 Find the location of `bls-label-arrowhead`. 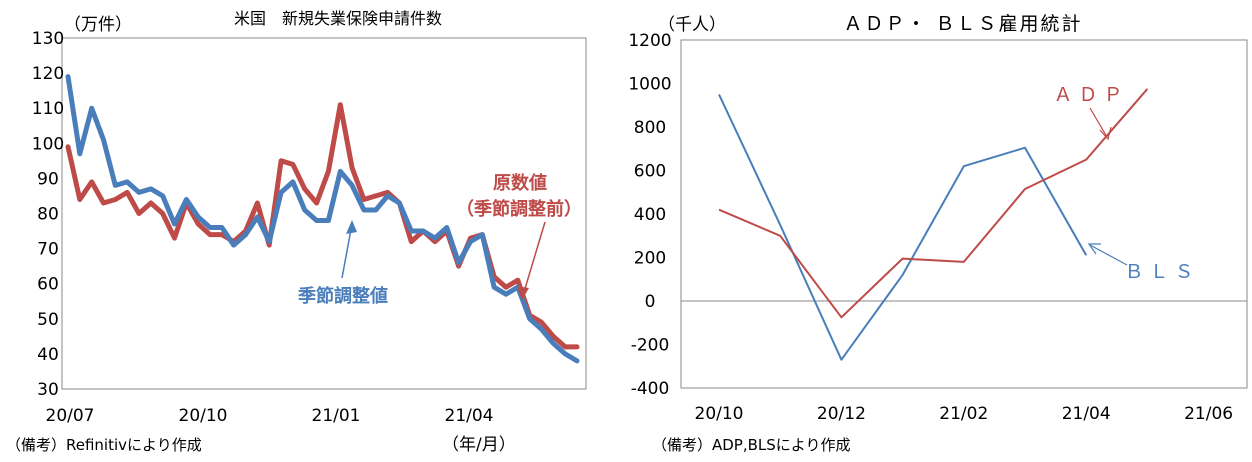

bls-label-arrowhead is located at coordinates (1094, 249).